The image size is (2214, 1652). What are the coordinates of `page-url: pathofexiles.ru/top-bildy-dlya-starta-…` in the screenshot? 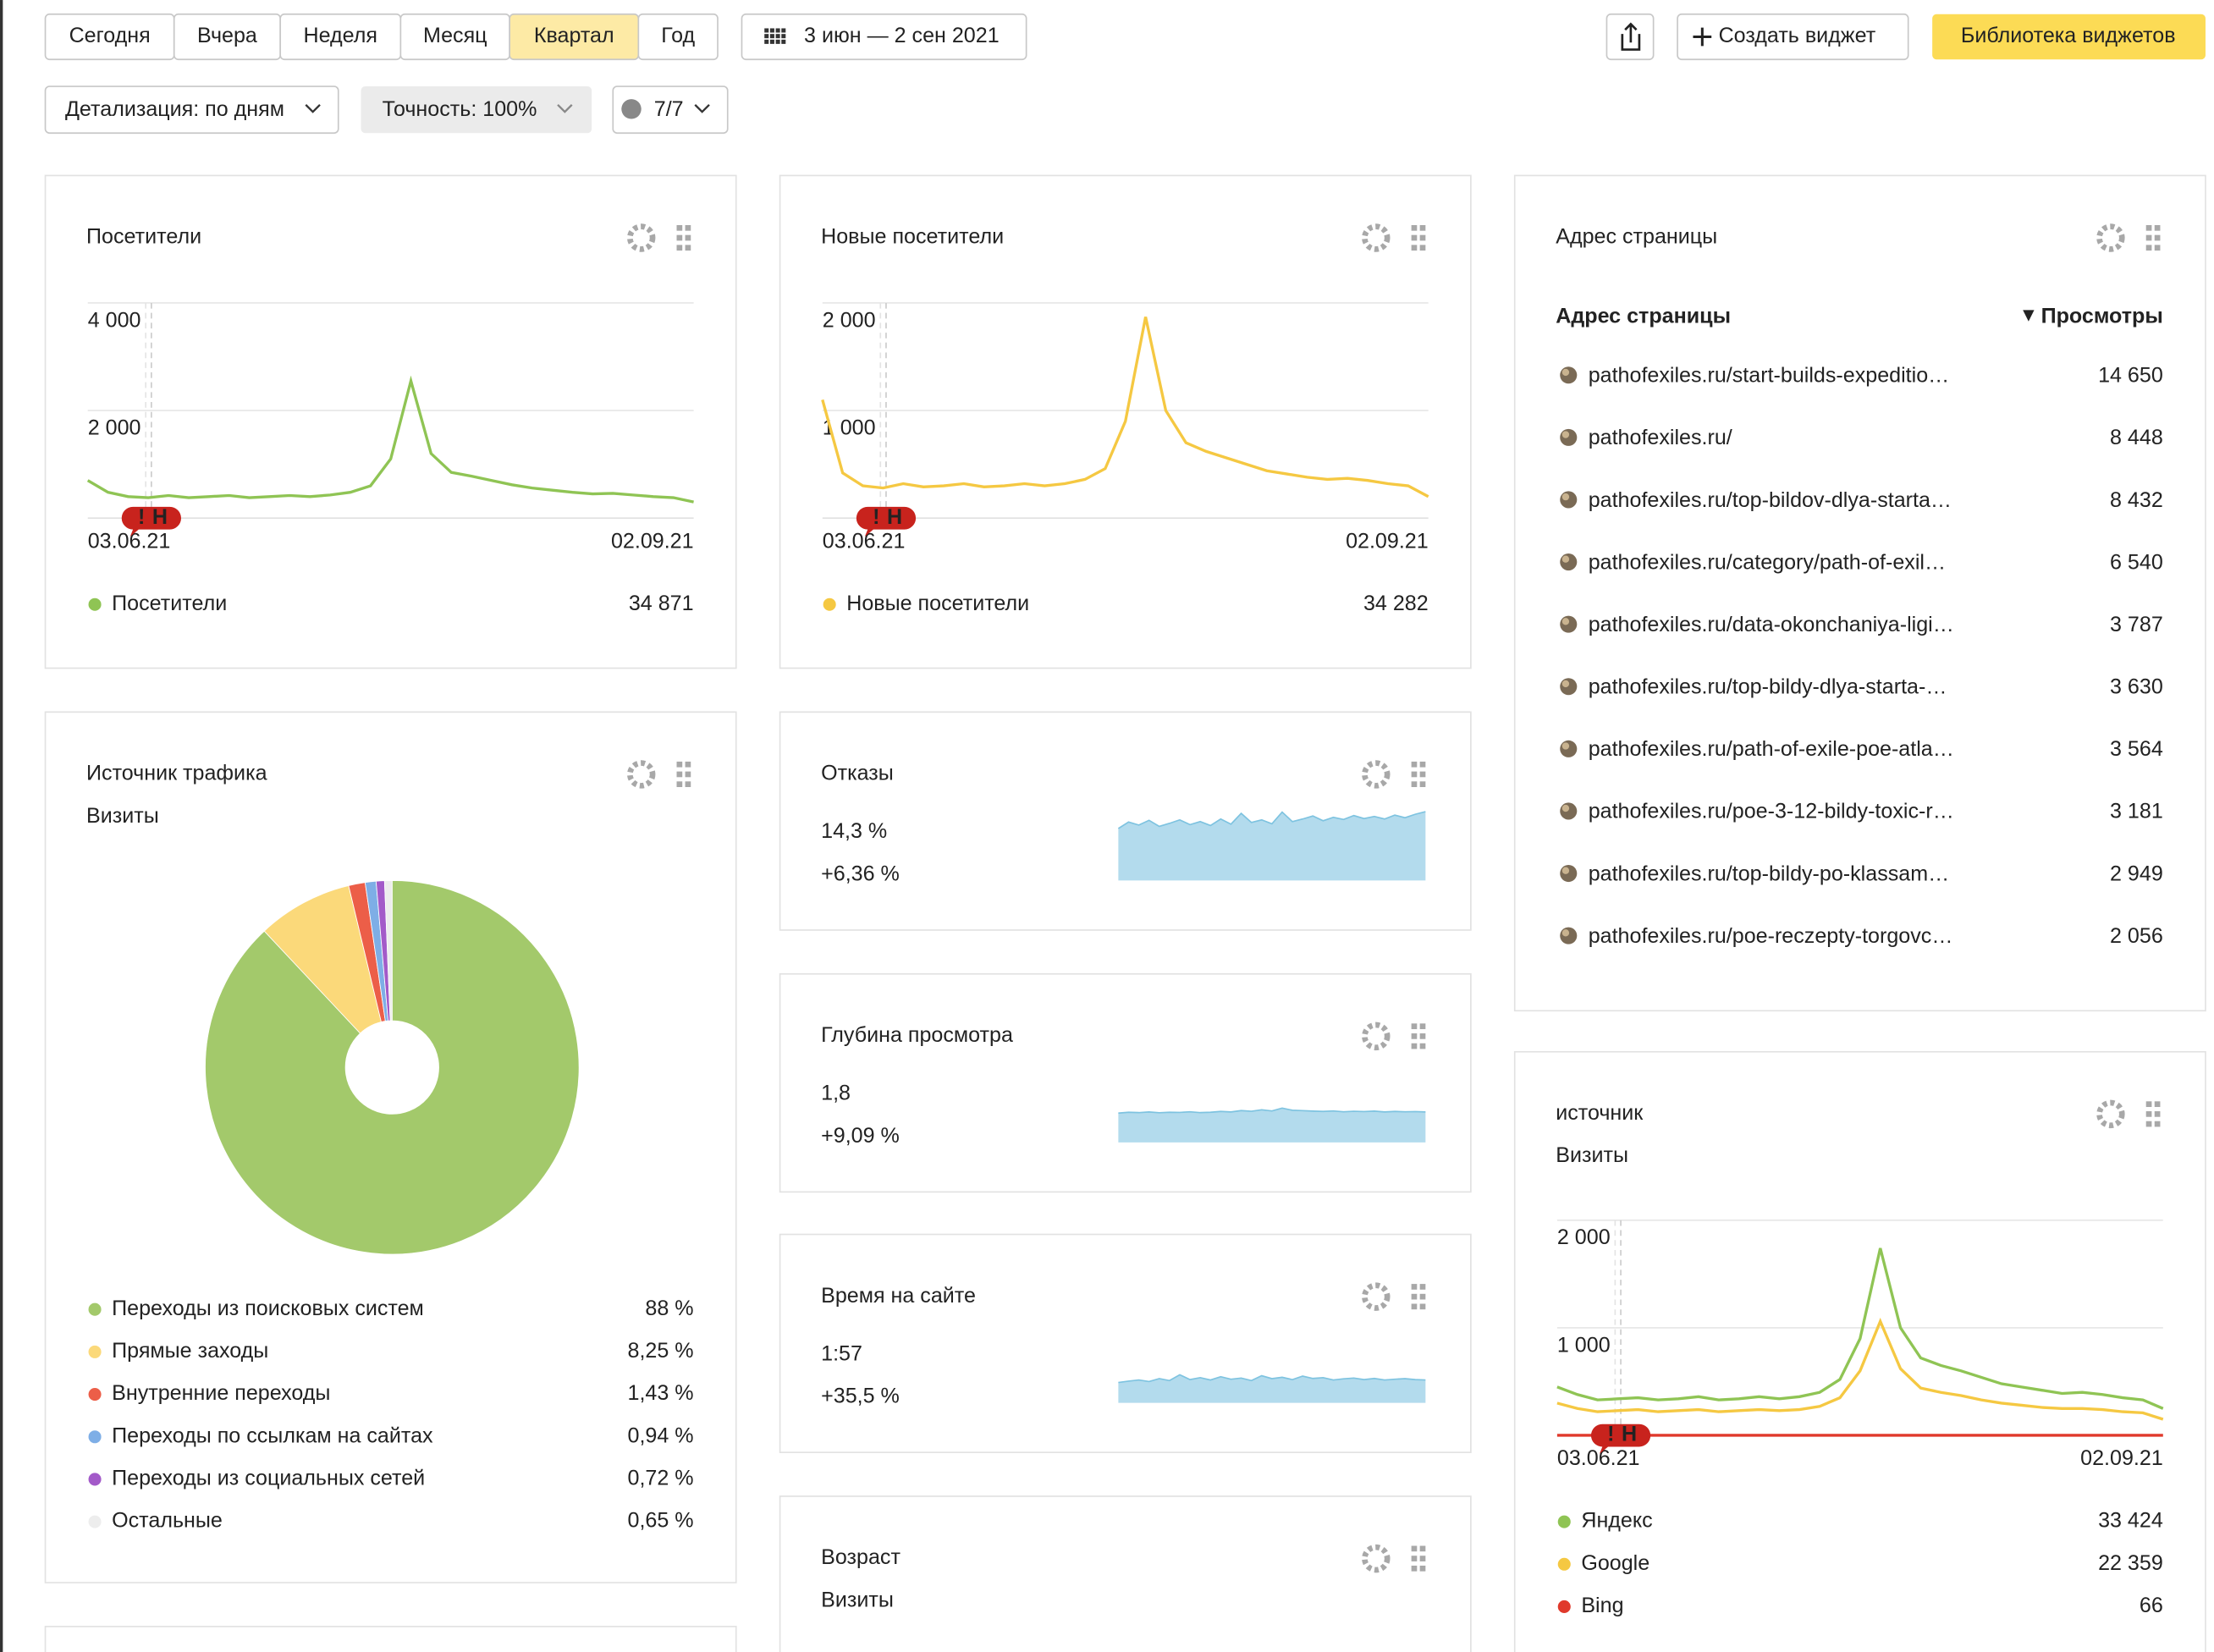 It's located at (1768, 687).